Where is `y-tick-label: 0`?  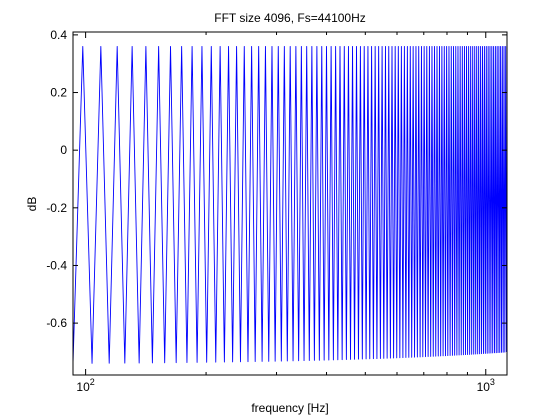
y-tick-label: 0 is located at coordinates (63, 150).